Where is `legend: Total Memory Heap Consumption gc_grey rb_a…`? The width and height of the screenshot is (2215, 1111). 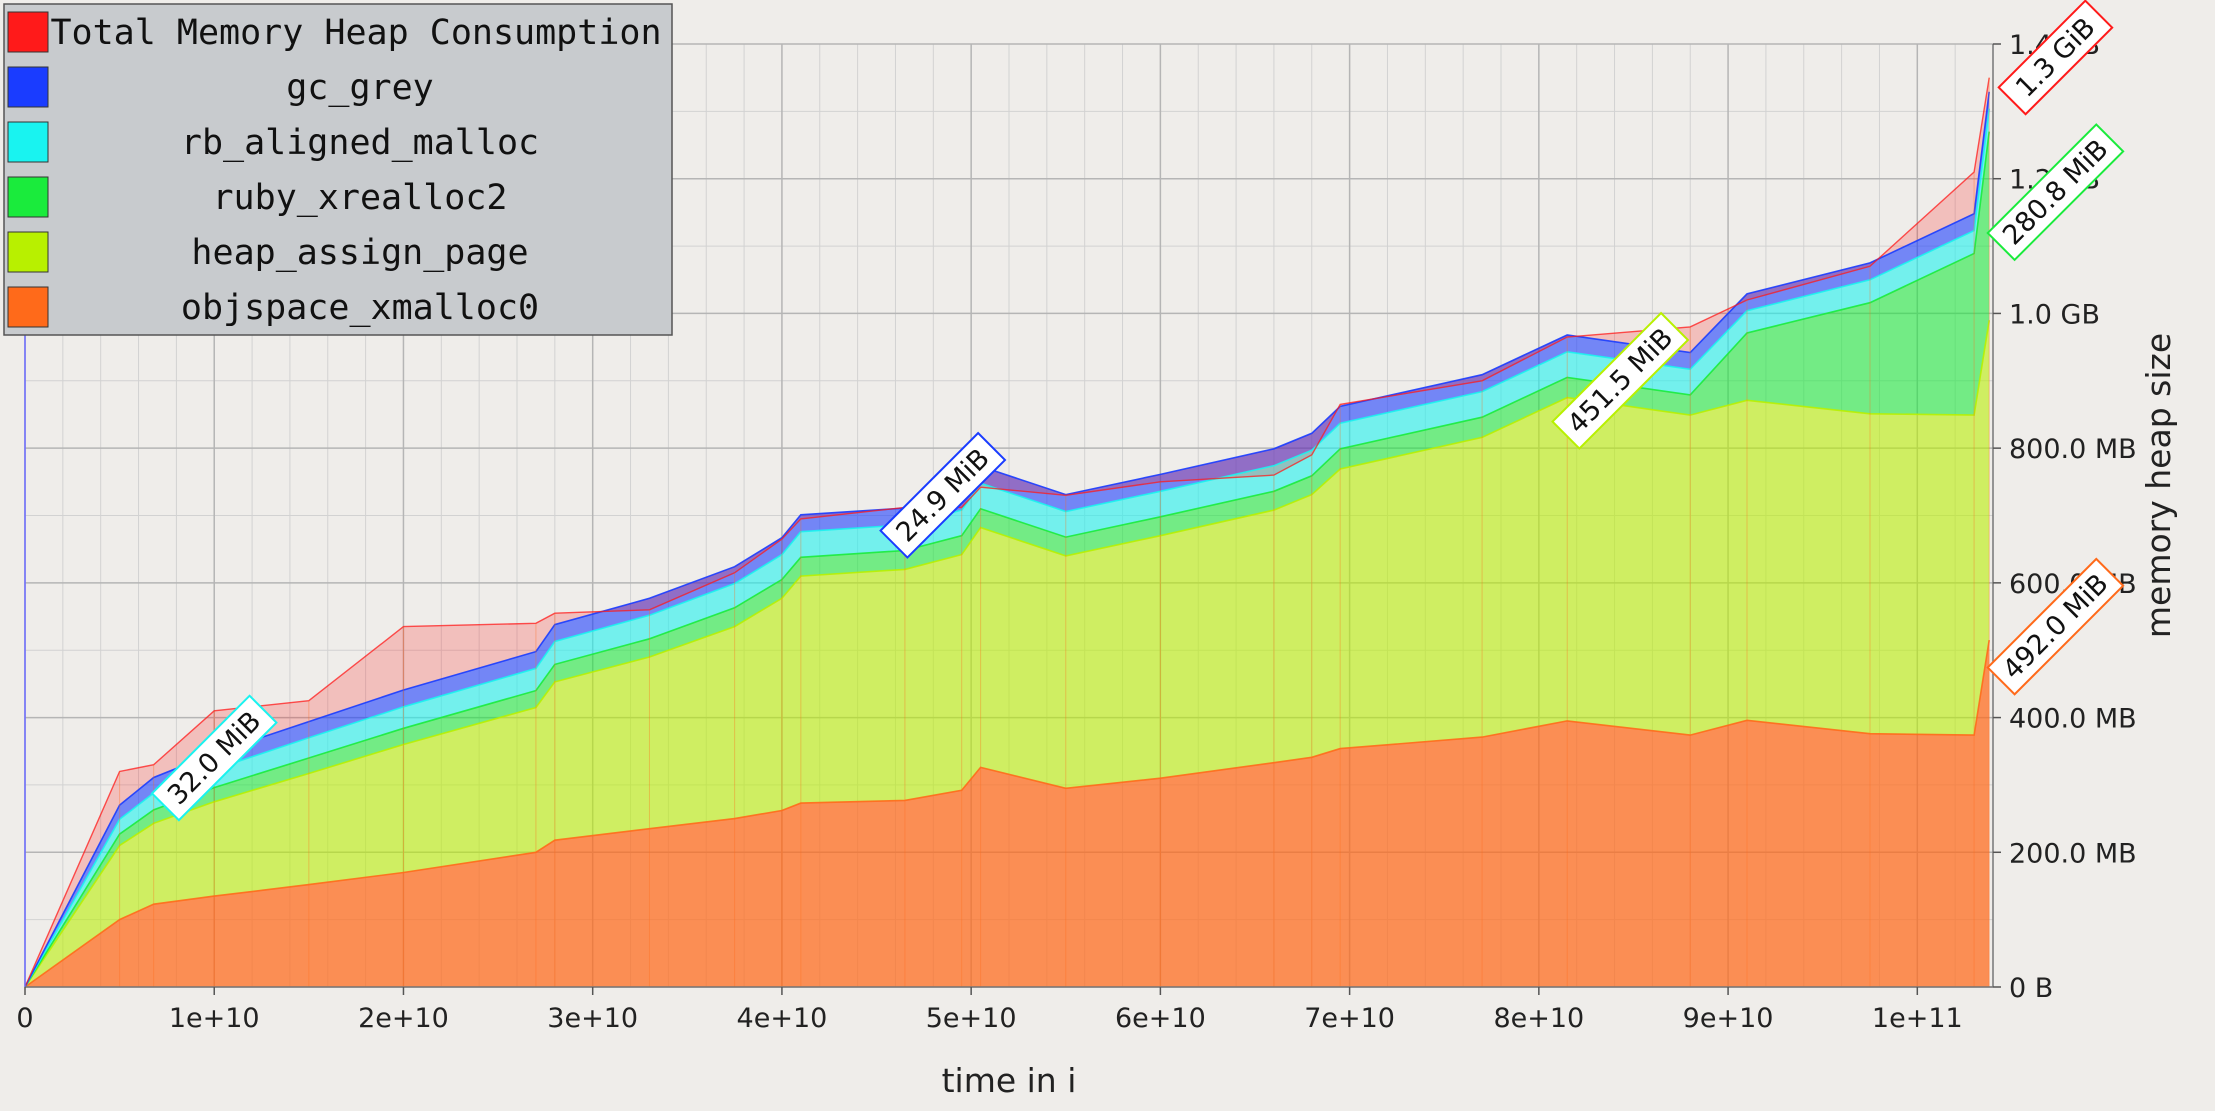
legend: Total Memory Heap Consumption gc_grey rb_a… is located at coordinates (338, 169).